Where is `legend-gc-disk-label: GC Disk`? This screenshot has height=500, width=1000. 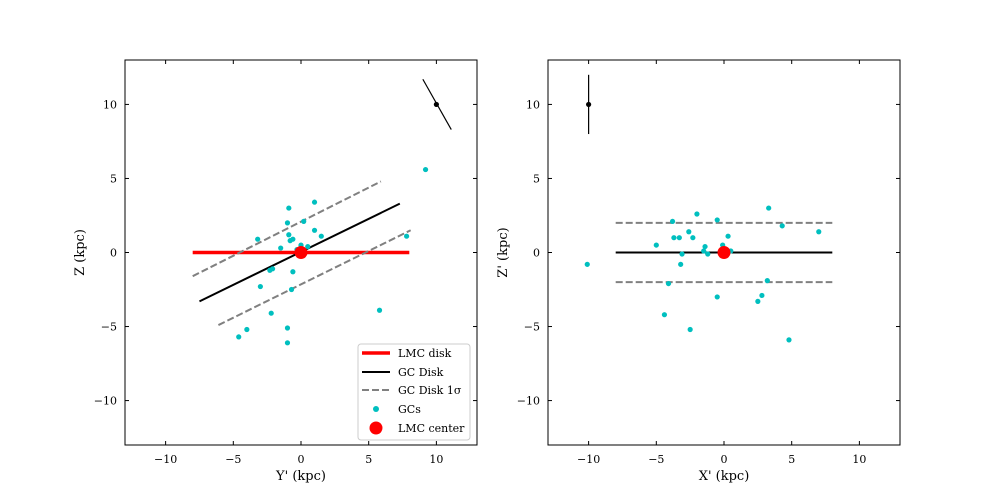 legend-gc-disk-label: GC Disk is located at coordinates (421, 372).